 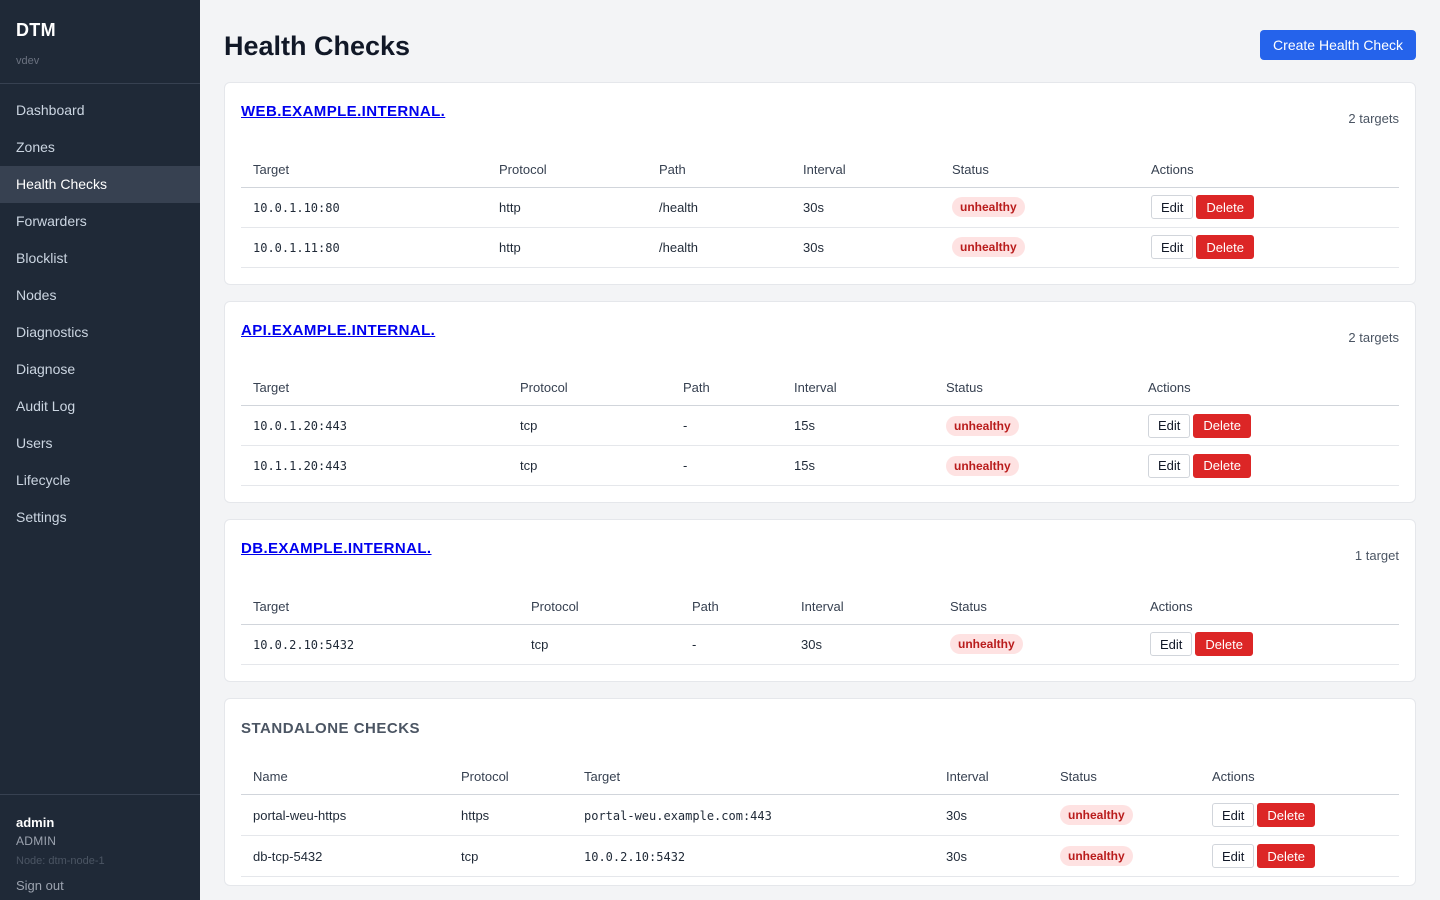 I want to click on path-cell: /health, so click(x=719, y=247).